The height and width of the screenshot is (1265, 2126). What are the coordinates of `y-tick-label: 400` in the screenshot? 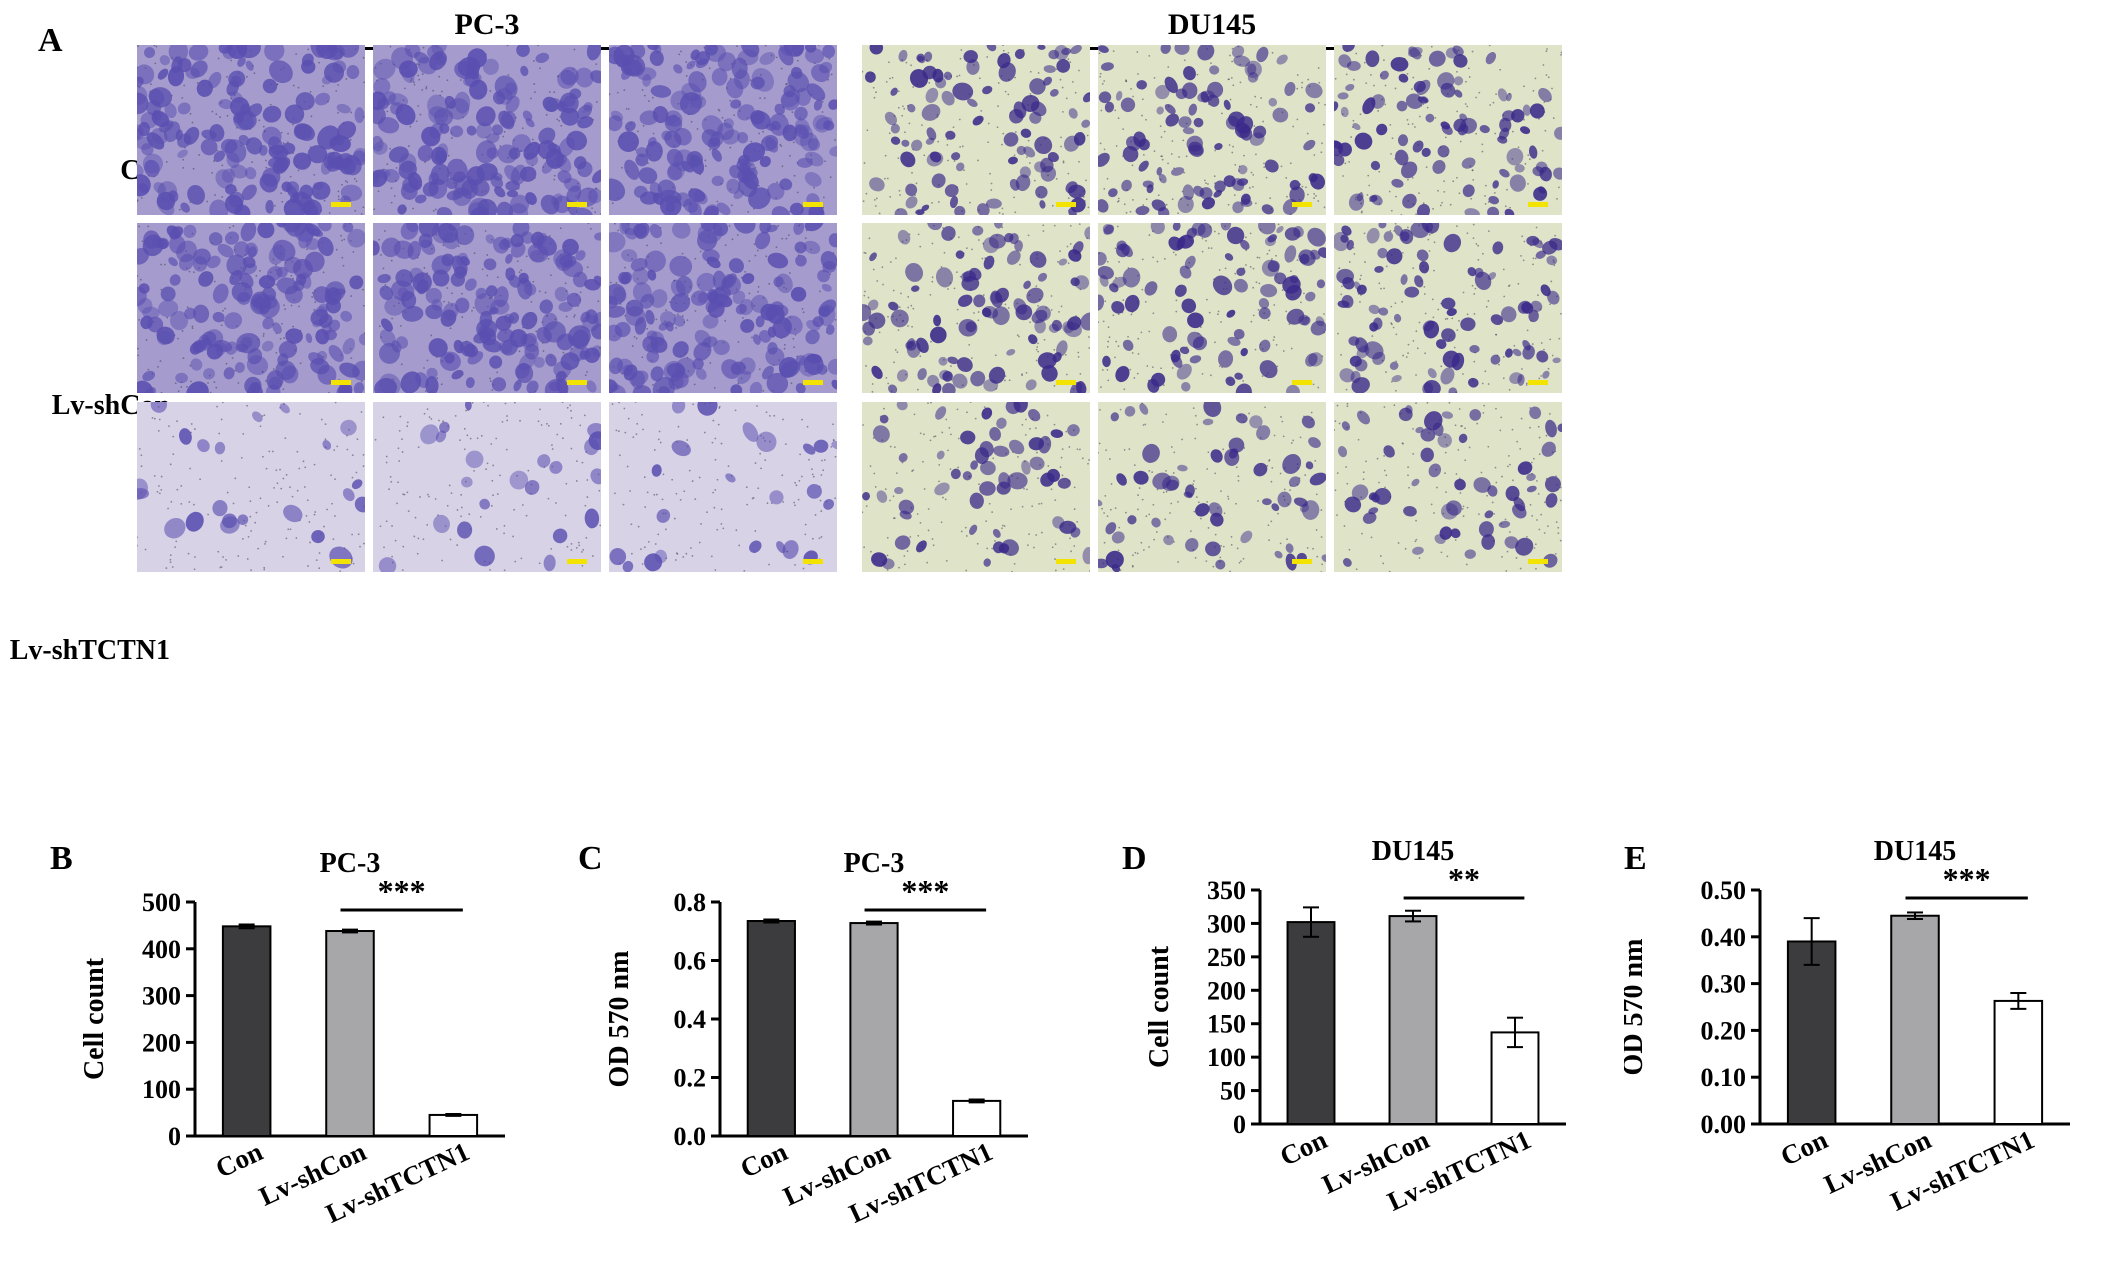 It's located at (161, 949).